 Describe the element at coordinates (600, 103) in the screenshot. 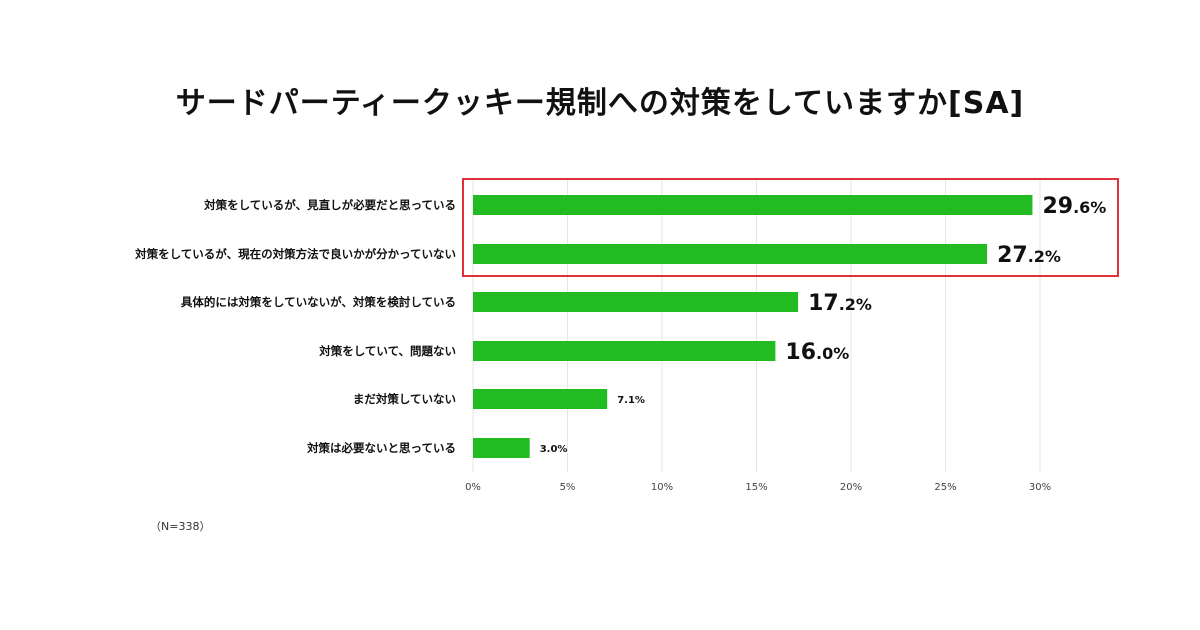

I see `chart-title: サードパーティークッキー規制への対策をしていますか[SA]` at that location.